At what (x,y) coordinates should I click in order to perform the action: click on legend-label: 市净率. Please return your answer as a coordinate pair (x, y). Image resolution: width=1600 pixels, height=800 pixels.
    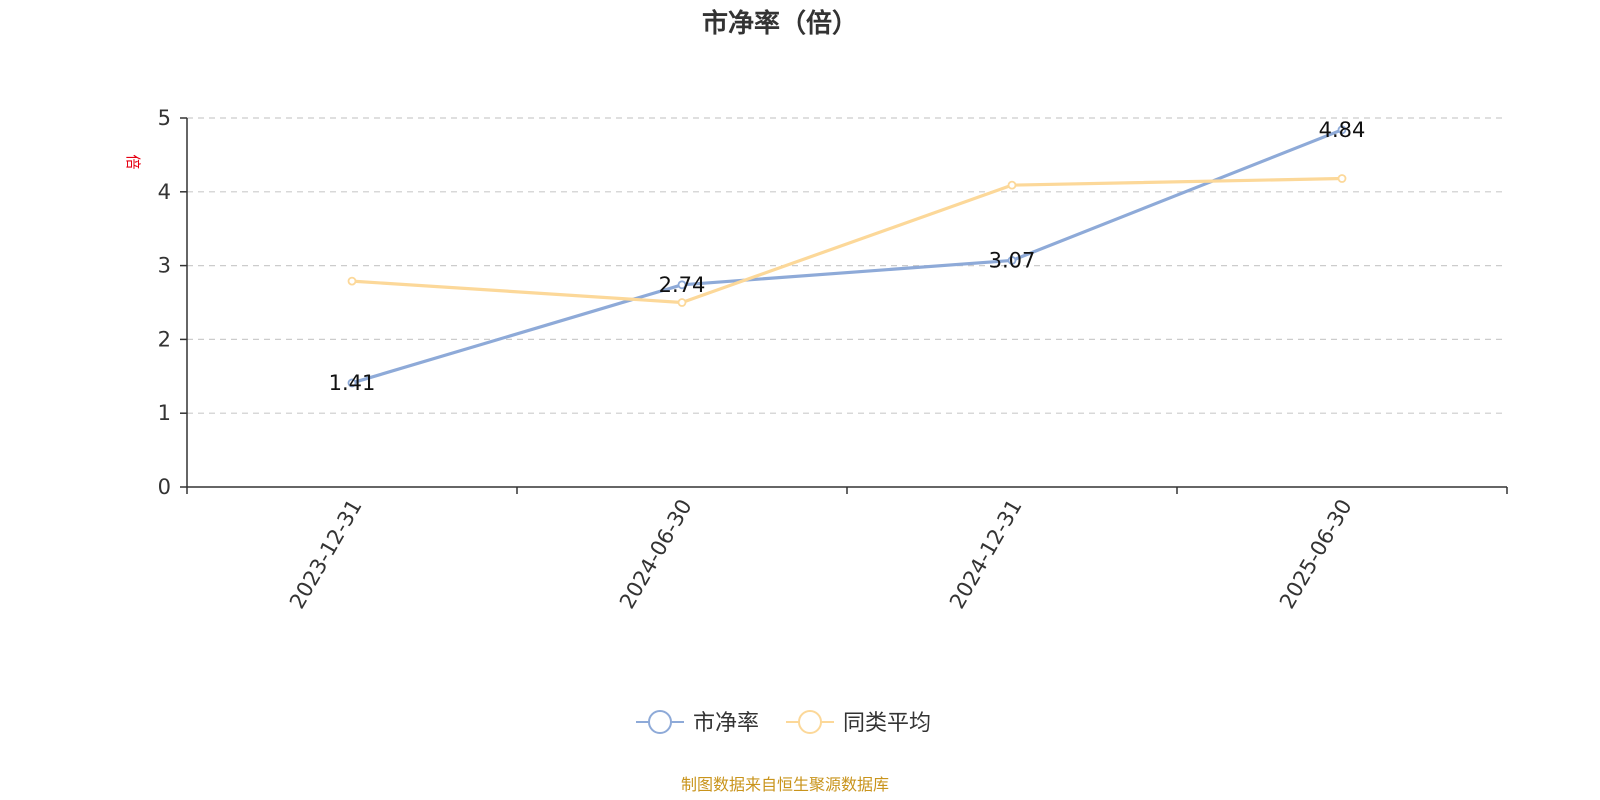
    Looking at the image, I should click on (726, 723).